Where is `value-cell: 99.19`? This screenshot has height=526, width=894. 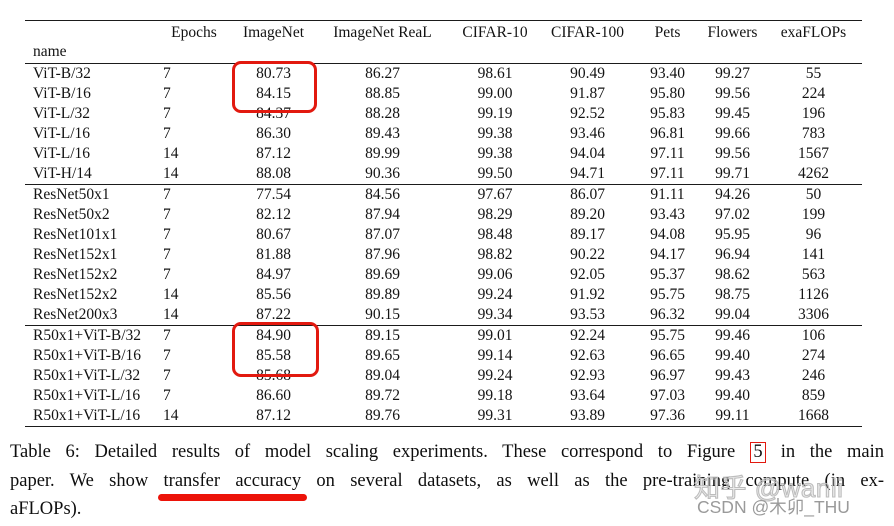
value-cell: 99.19 is located at coordinates (495, 113).